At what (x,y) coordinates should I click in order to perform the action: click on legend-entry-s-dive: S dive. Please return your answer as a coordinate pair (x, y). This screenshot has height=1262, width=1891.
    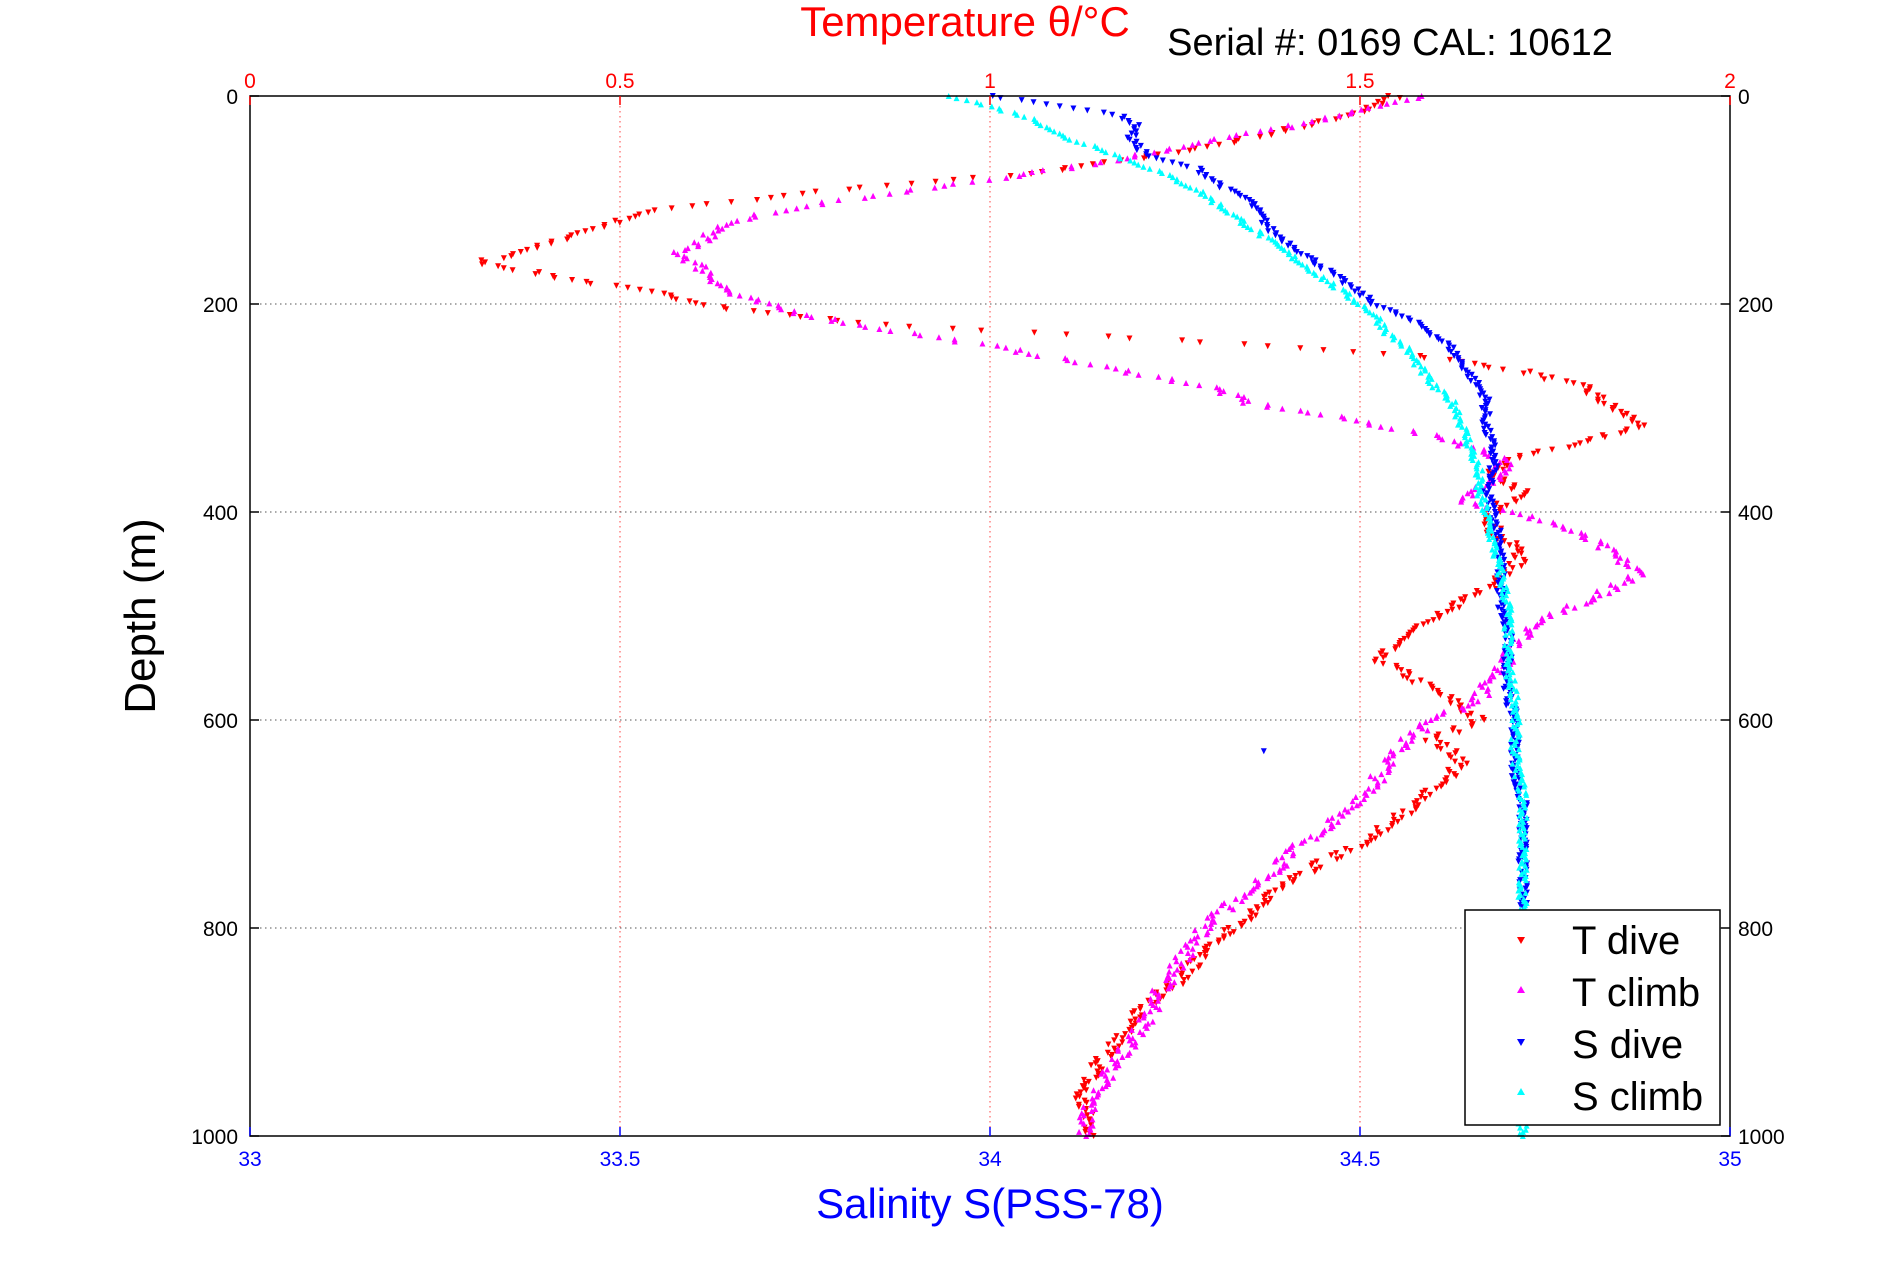
    Looking at the image, I should click on (1600, 1045).